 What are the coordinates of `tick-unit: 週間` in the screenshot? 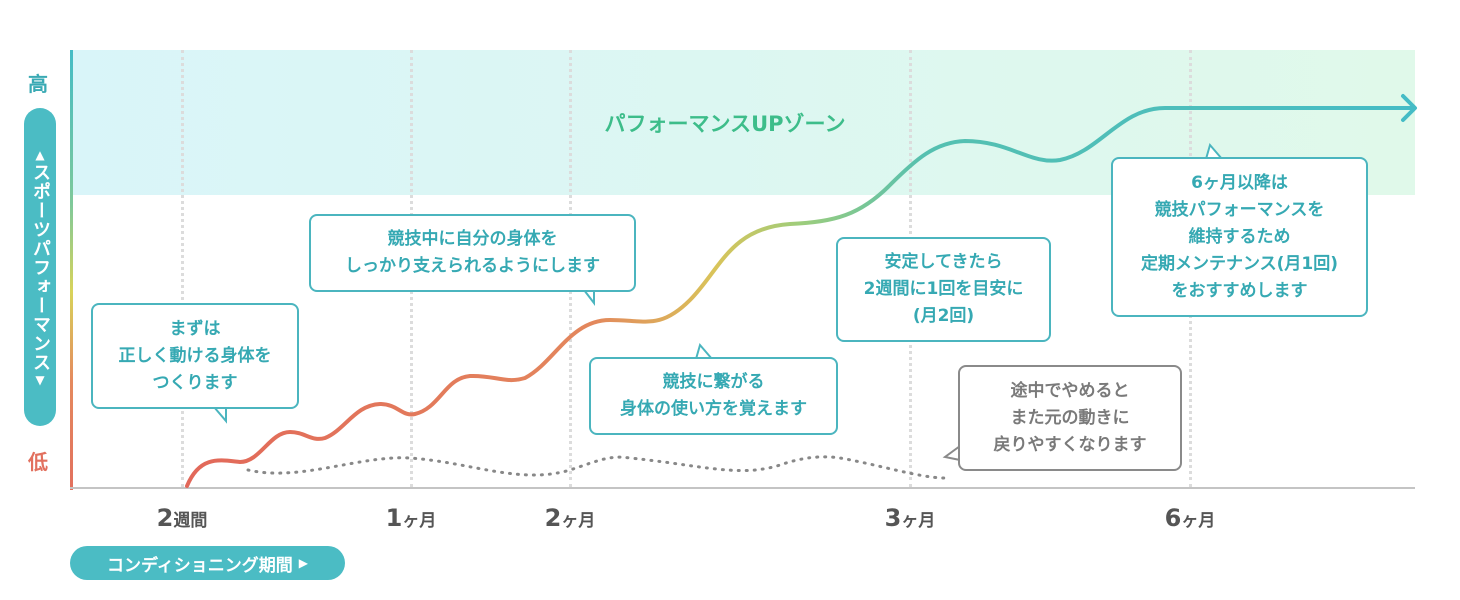 It's located at (190, 521).